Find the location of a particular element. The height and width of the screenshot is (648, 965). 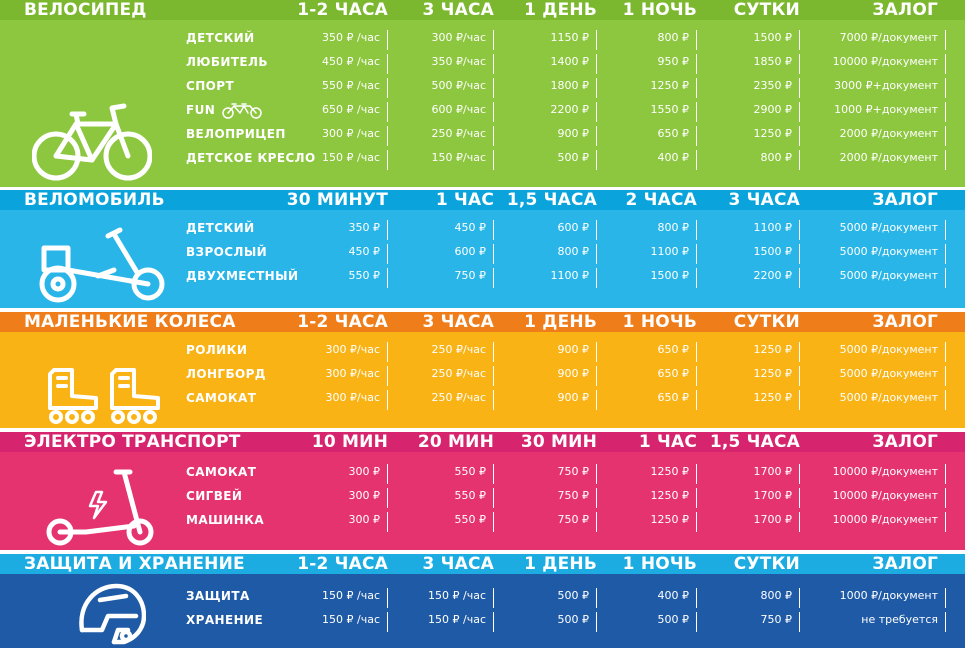

price-cell: 2000 ₽/документ is located at coordinates (876, 135).